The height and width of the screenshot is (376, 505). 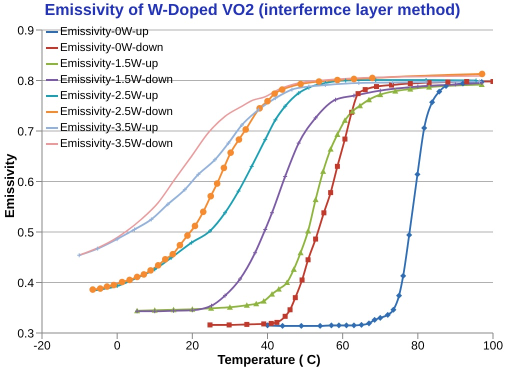 I want to click on x-tick-label: 60, so click(x=343, y=345).